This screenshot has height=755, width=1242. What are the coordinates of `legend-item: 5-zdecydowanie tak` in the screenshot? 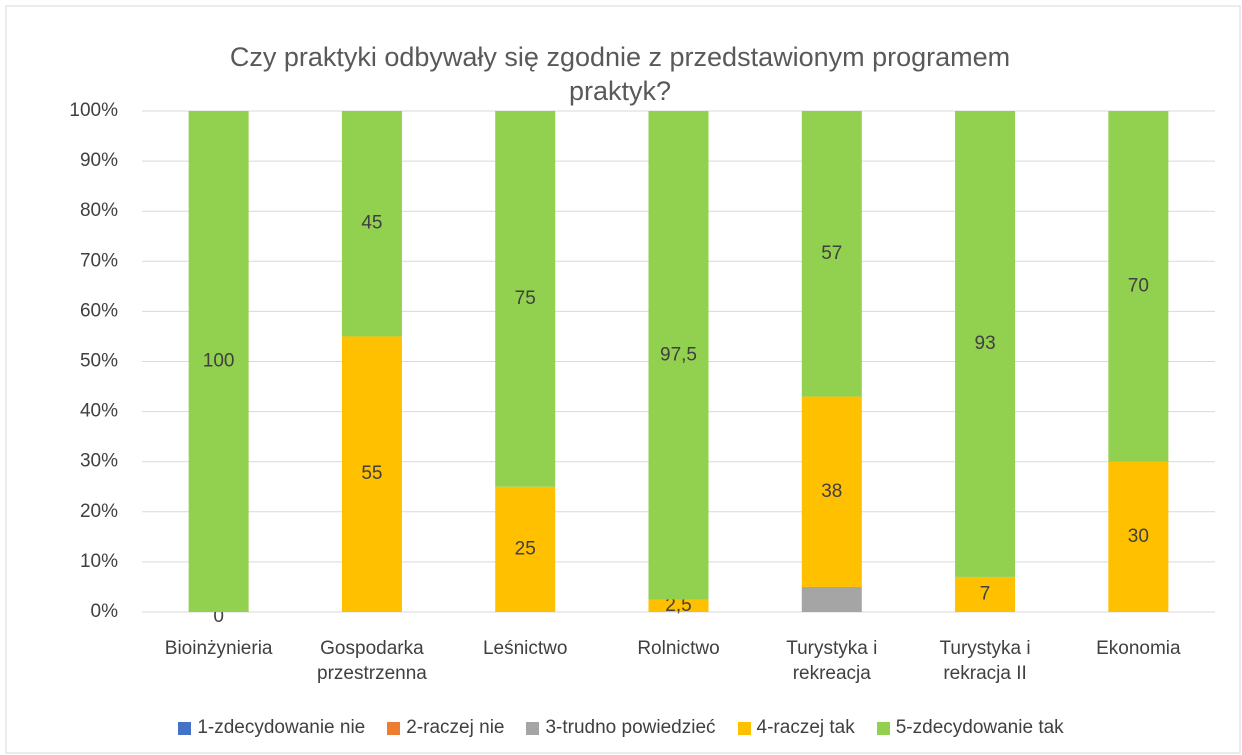 It's located at (970, 728).